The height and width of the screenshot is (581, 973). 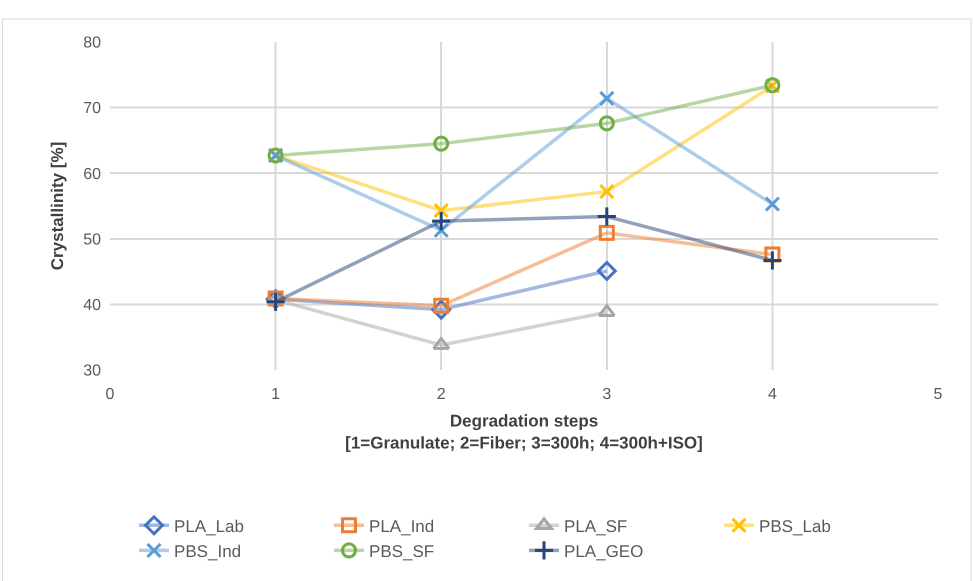 What do you see at coordinates (772, 394) in the screenshot?
I see `x-tick-label: 4` at bounding box center [772, 394].